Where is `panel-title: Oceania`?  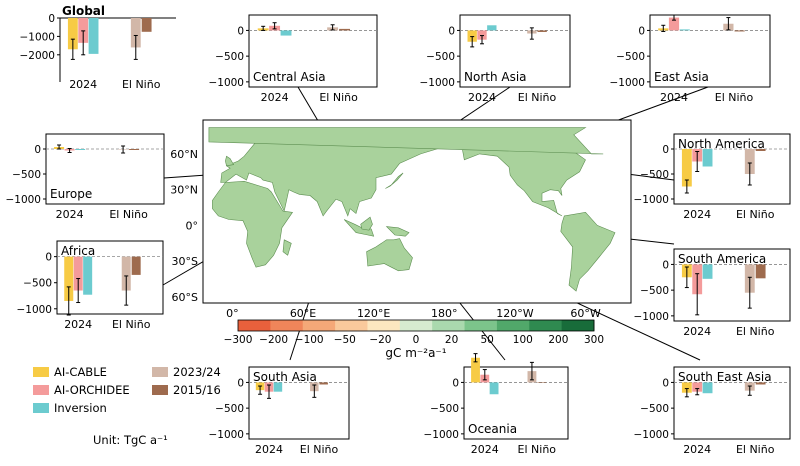 panel-title: Oceania is located at coordinates (492, 429).